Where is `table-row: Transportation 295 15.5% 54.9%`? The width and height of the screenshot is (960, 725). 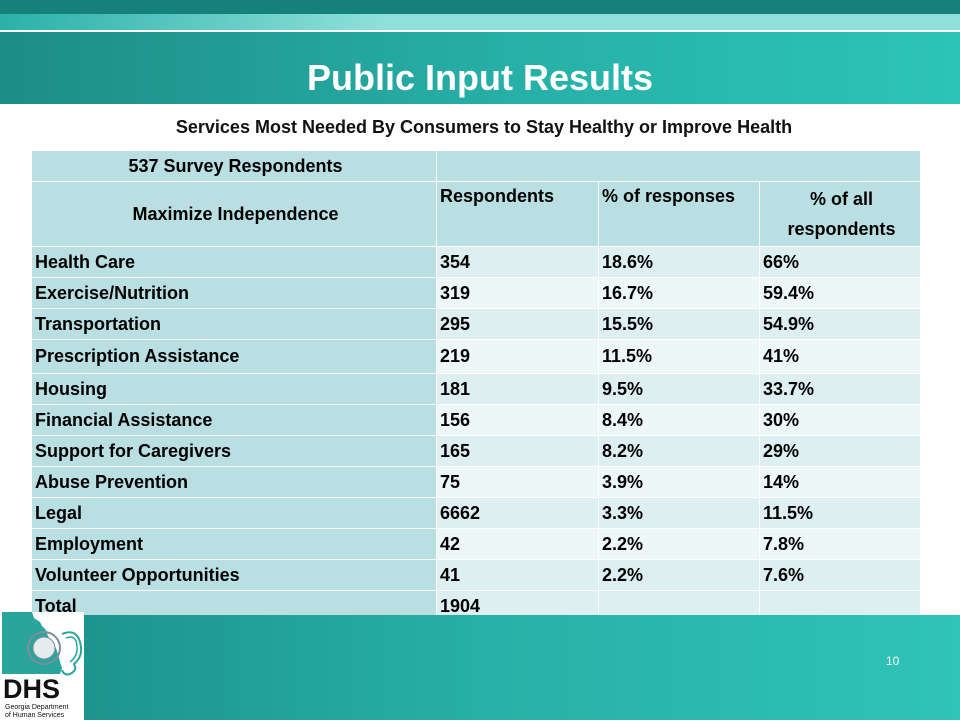
table-row: Transportation 295 15.5% 54.9% is located at coordinates (476, 324).